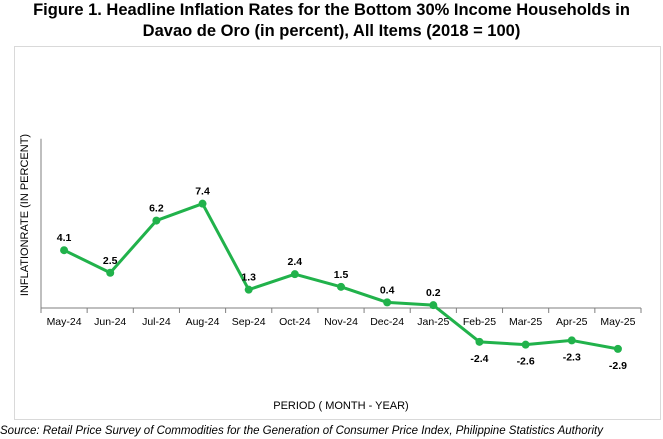 The height and width of the screenshot is (439, 663). What do you see at coordinates (387, 322) in the screenshot?
I see `x-tick-label: Dec-24` at bounding box center [387, 322].